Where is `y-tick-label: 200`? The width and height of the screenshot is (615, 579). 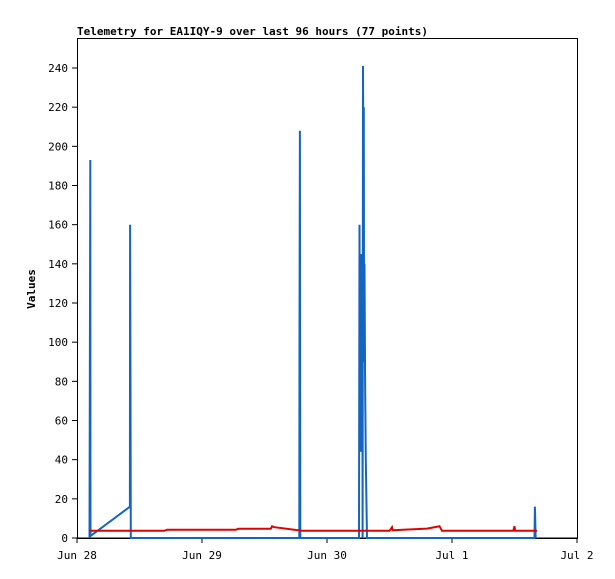 y-tick-label: 200 is located at coordinates (58, 146).